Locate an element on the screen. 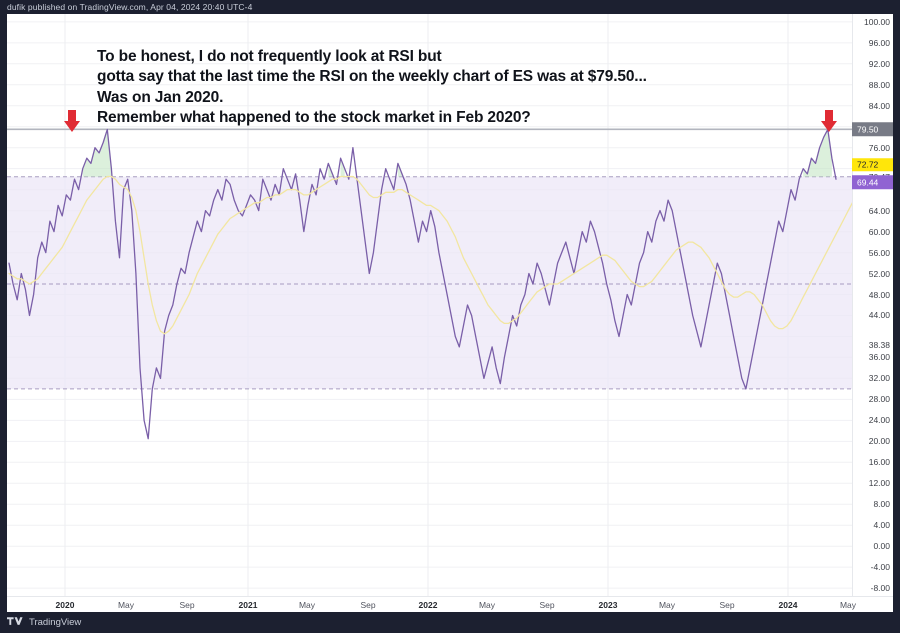  time-axis-tick: 2022 is located at coordinates (428, 604).